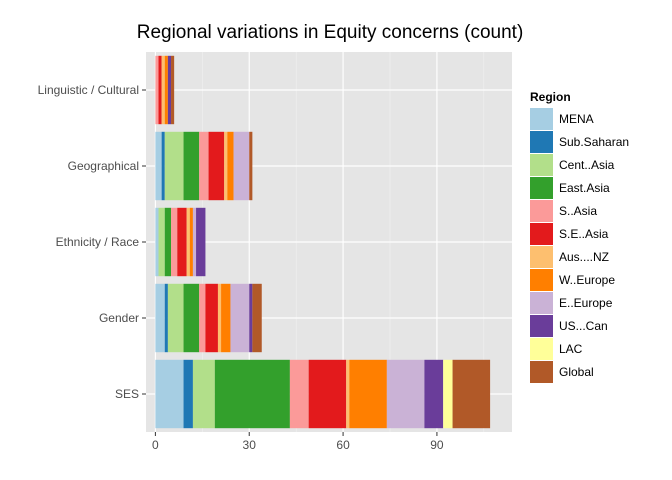 This screenshot has height=480, width=672. Describe the element at coordinates (550, 97) in the screenshot. I see `legend-title: Region` at that location.